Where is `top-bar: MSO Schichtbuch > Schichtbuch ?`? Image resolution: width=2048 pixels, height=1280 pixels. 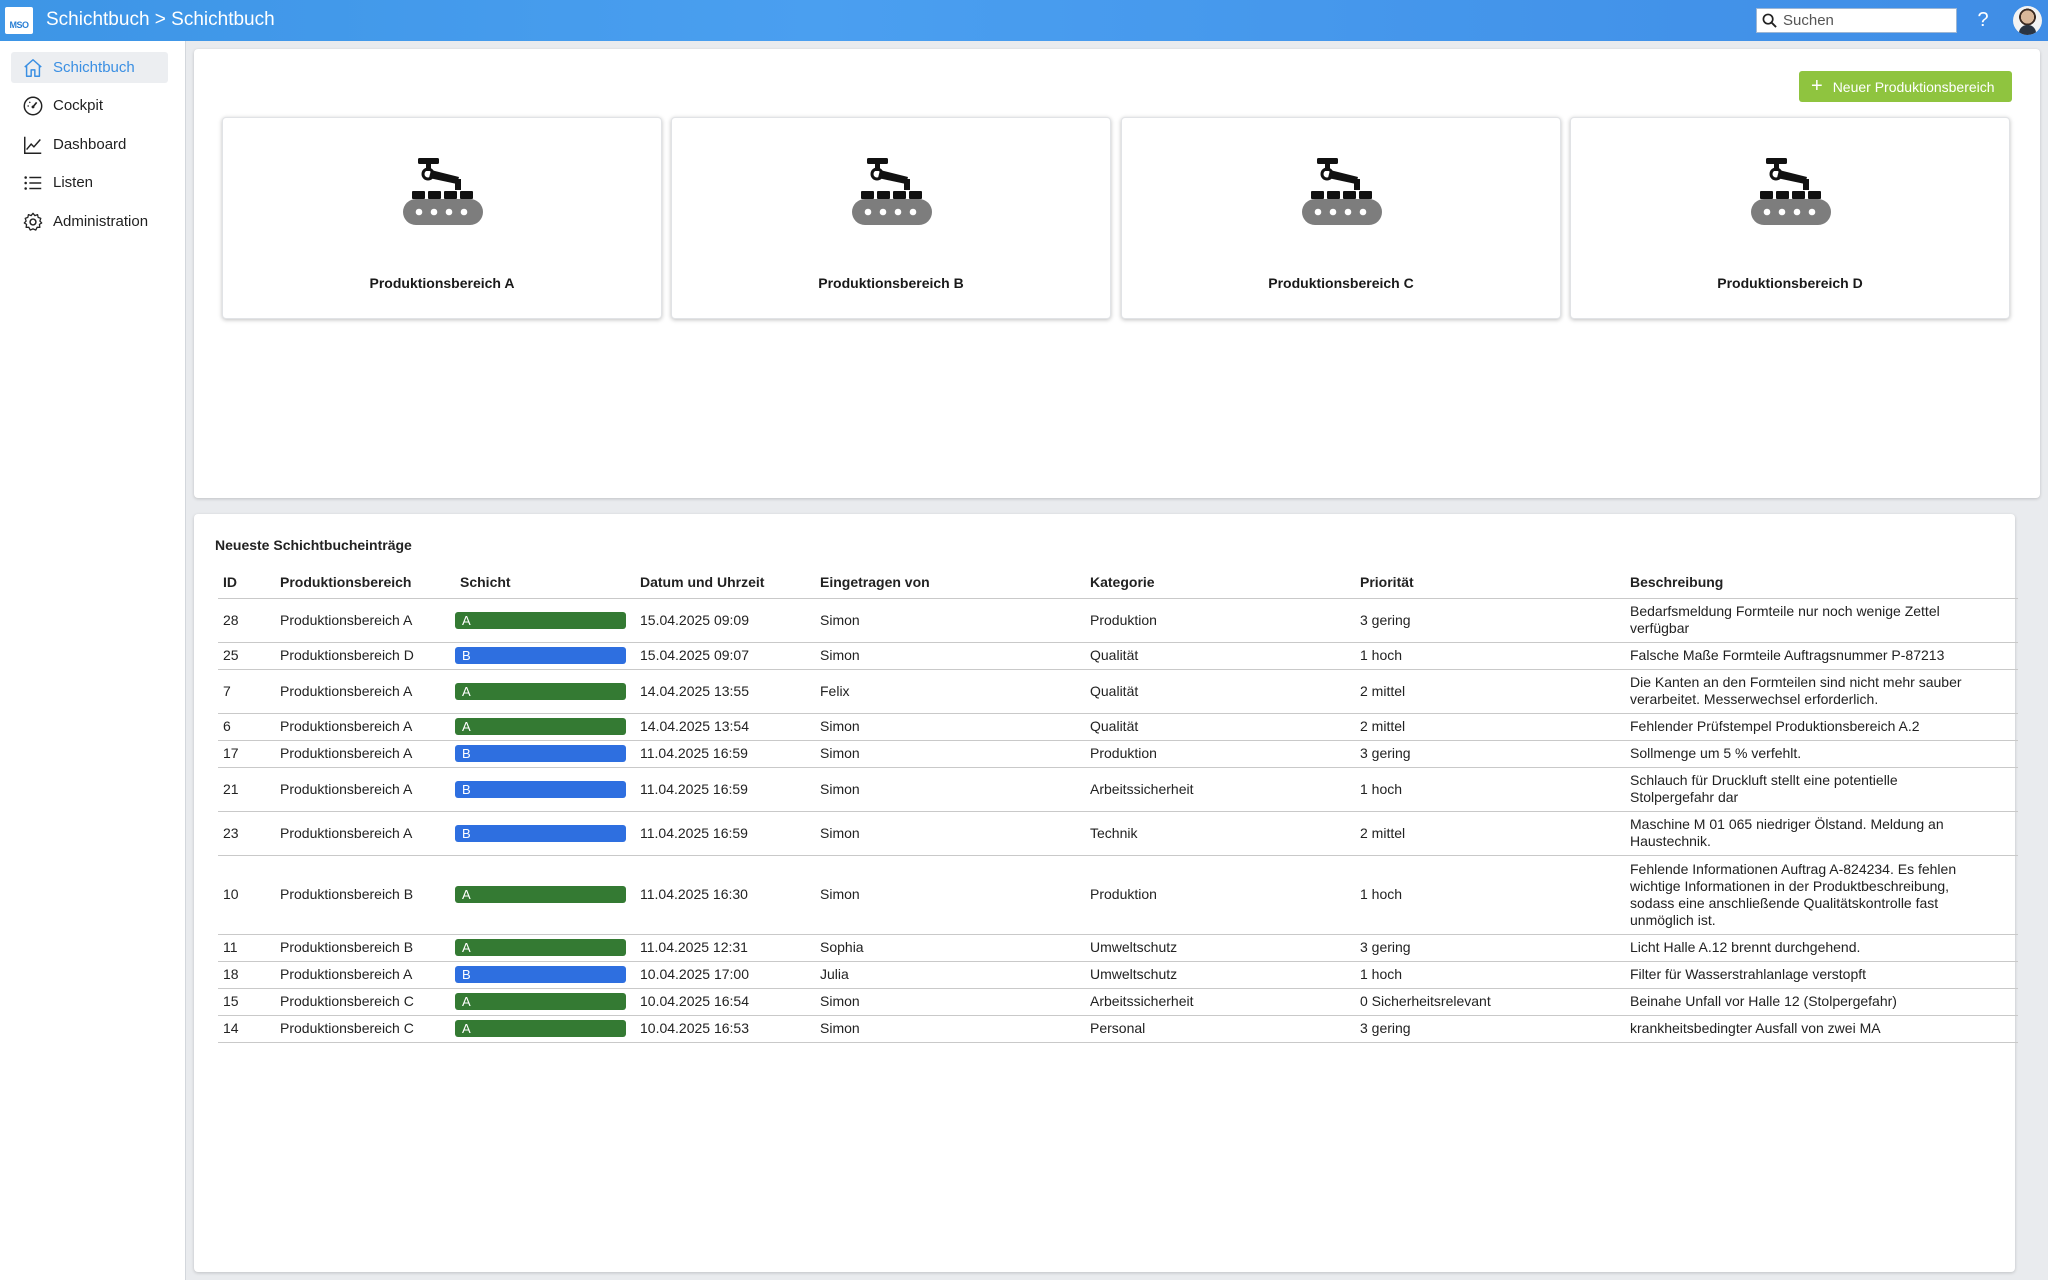 top-bar: MSO Schichtbuch > Schichtbuch ? is located at coordinates (1024, 20).